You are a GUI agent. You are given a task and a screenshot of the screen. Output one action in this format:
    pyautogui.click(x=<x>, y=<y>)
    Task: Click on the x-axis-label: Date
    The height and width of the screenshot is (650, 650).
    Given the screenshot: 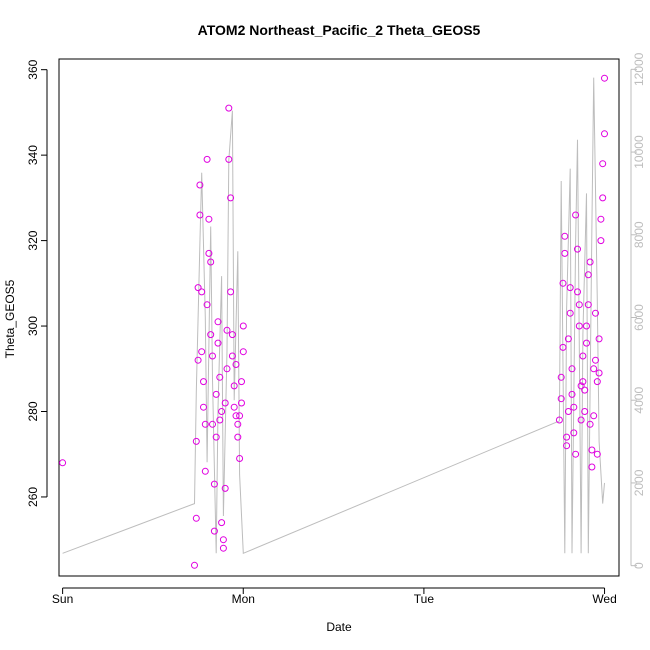 What is the action you would take?
    pyautogui.click(x=339, y=627)
    